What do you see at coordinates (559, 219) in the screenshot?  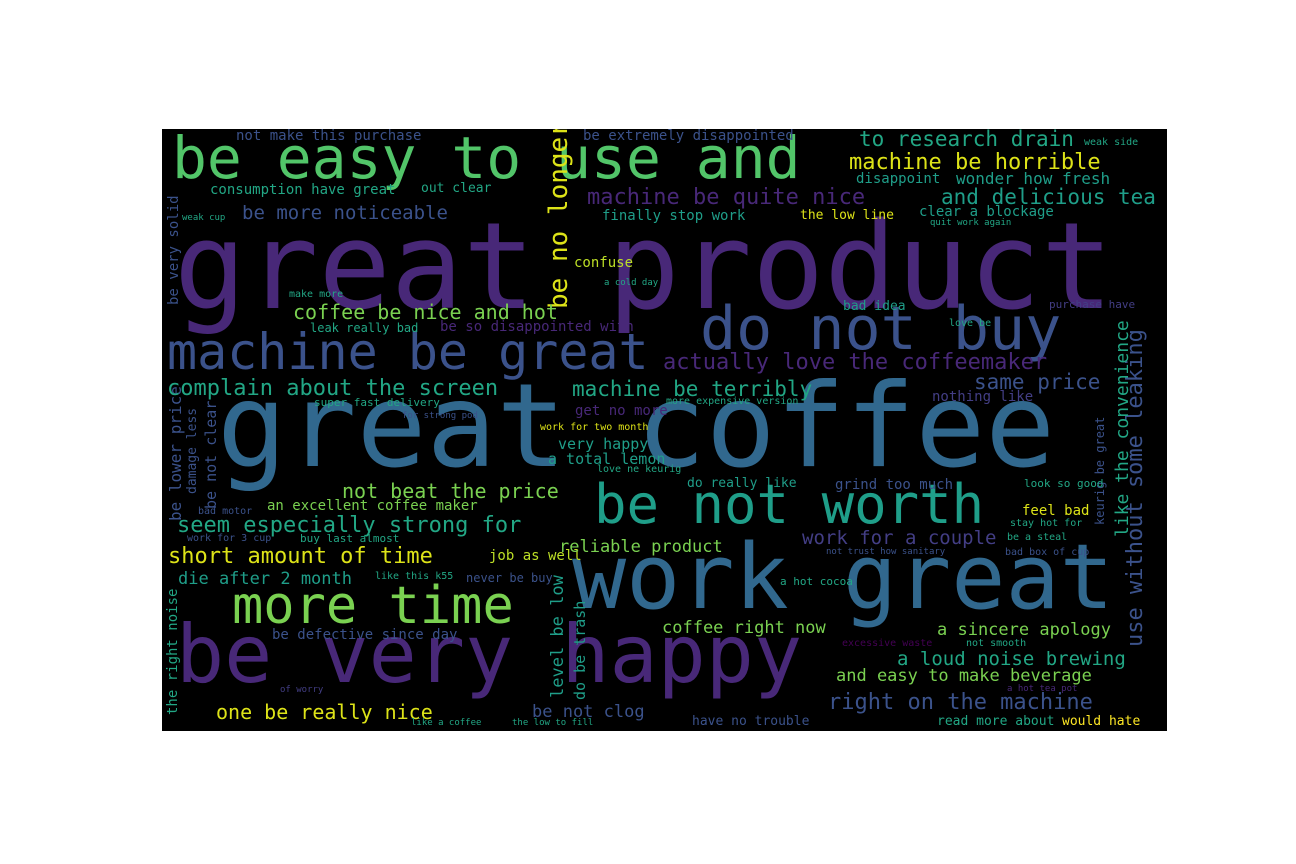 I see `word: be no longer` at bounding box center [559, 219].